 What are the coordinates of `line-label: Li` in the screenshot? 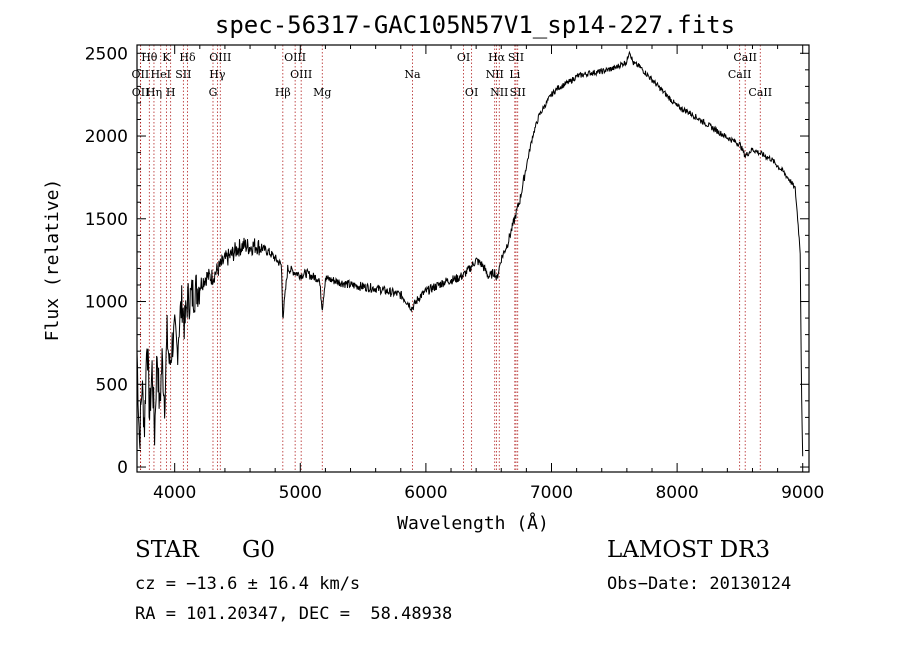 It's located at (514, 74).